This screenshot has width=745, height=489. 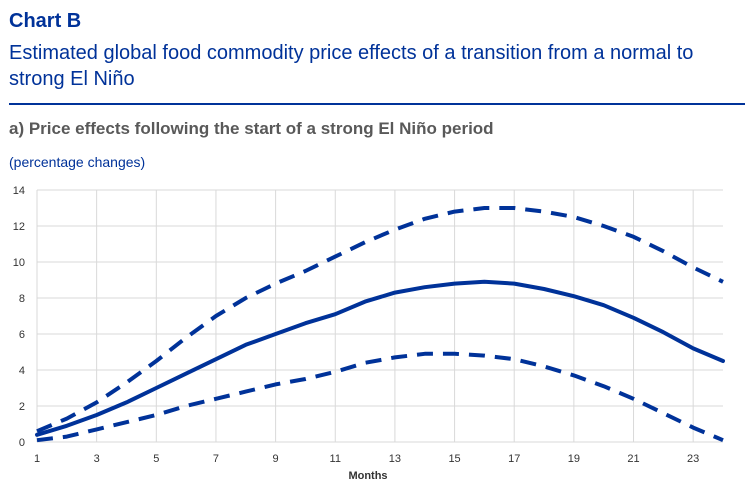 What do you see at coordinates (22, 443) in the screenshot?
I see `y-tick-label: 0` at bounding box center [22, 443].